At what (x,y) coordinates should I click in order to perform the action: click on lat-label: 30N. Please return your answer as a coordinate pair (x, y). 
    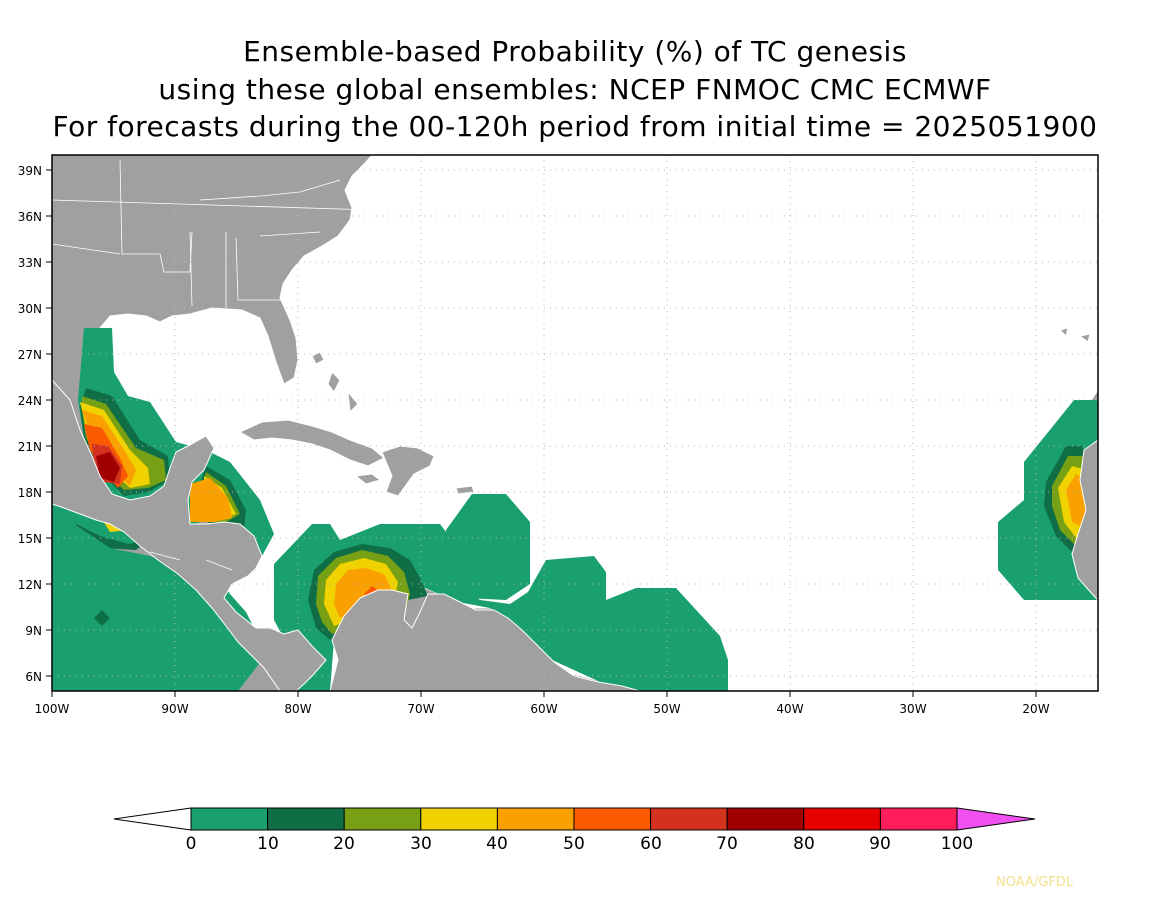
    Looking at the image, I should click on (30, 309).